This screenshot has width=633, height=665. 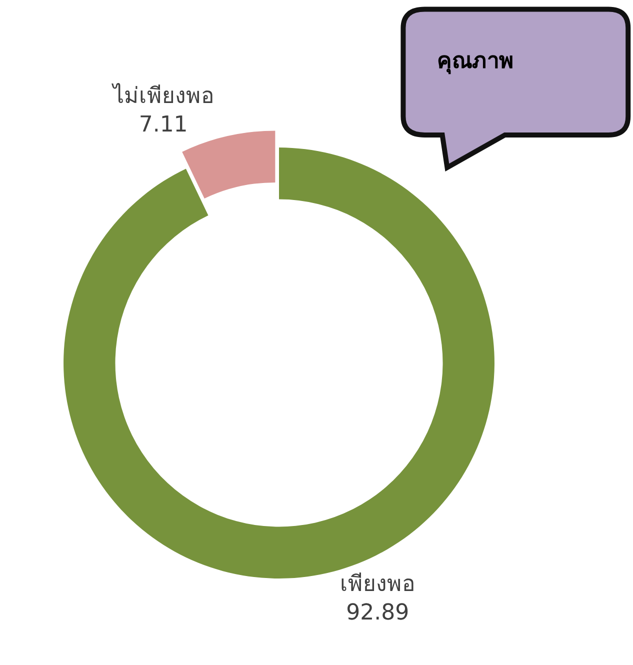 What do you see at coordinates (475, 62) in the screenshot?
I see `chart-title: คุณภาพ` at bounding box center [475, 62].